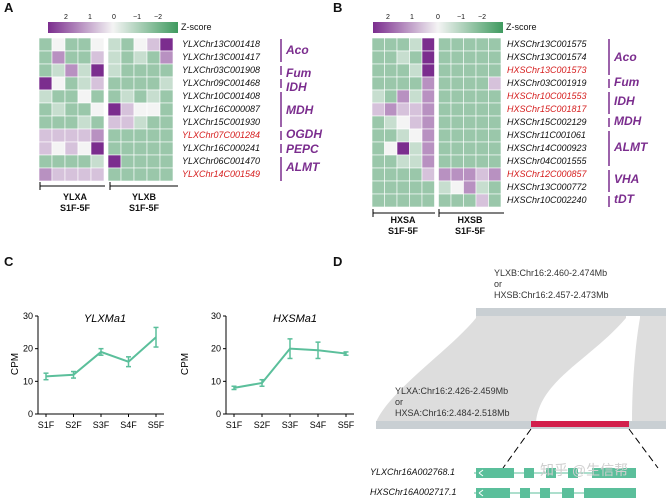 The height and width of the screenshot is (502, 666). Describe the element at coordinates (470, 226) in the screenshot. I see `group-b2-label: HXSB S1F-5F` at that location.